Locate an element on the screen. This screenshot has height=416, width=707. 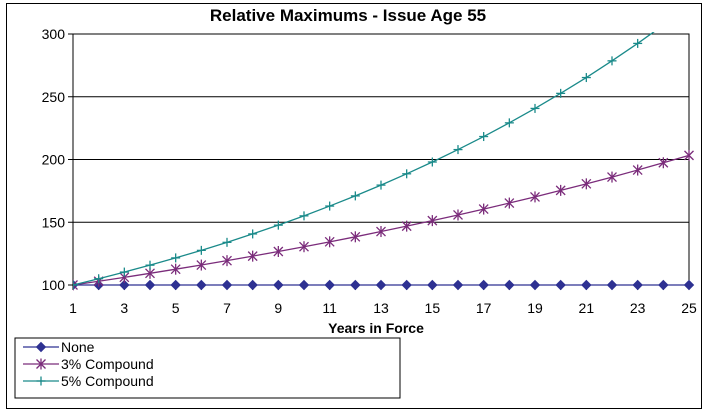
y-tick-label: 200 is located at coordinates (54, 160).